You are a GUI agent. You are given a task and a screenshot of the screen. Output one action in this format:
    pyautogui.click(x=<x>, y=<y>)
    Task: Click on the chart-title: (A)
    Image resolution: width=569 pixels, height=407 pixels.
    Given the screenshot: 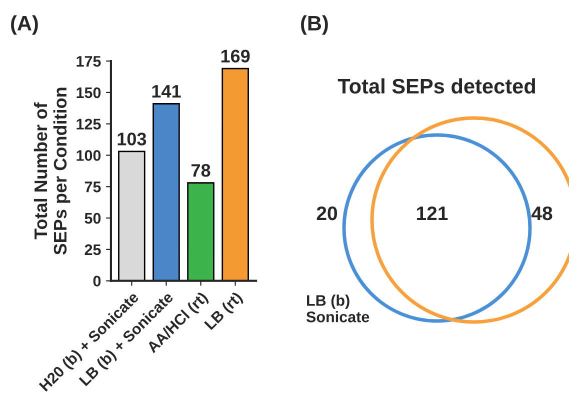 What is the action you would take?
    pyautogui.click(x=24, y=25)
    